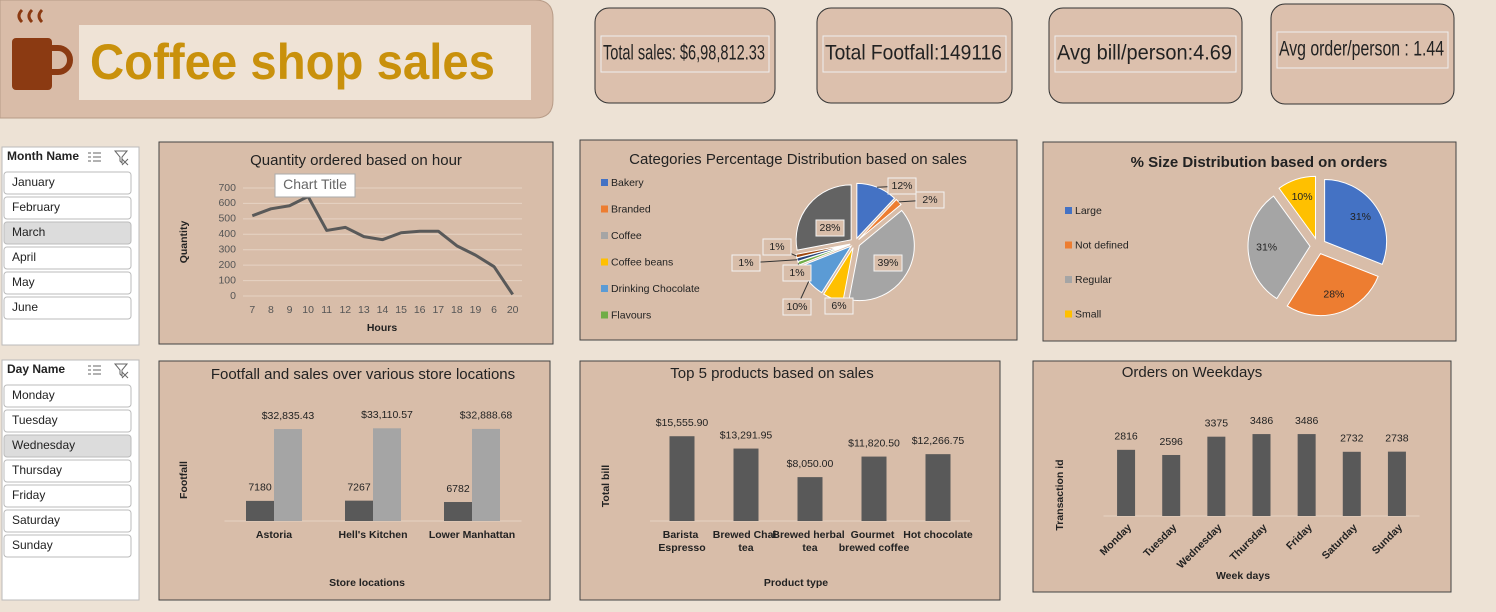  Describe the element at coordinates (457, 310) in the screenshot. I see `x-tick-label: 18` at that location.